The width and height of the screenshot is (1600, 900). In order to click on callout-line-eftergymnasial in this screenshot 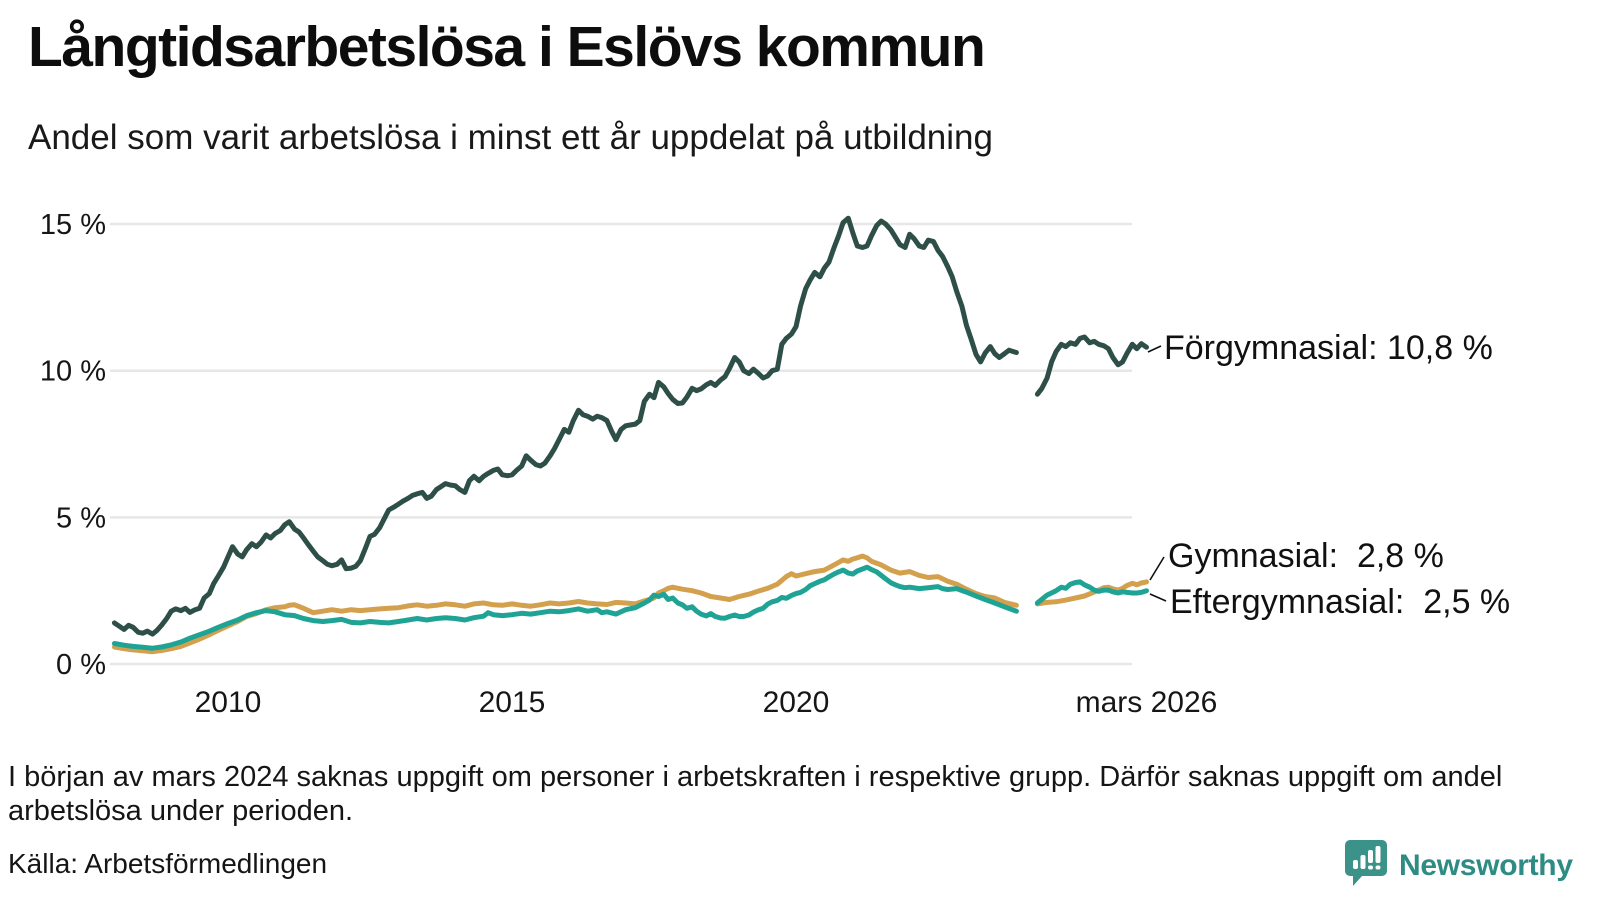, I will do `click(1158, 597)`.